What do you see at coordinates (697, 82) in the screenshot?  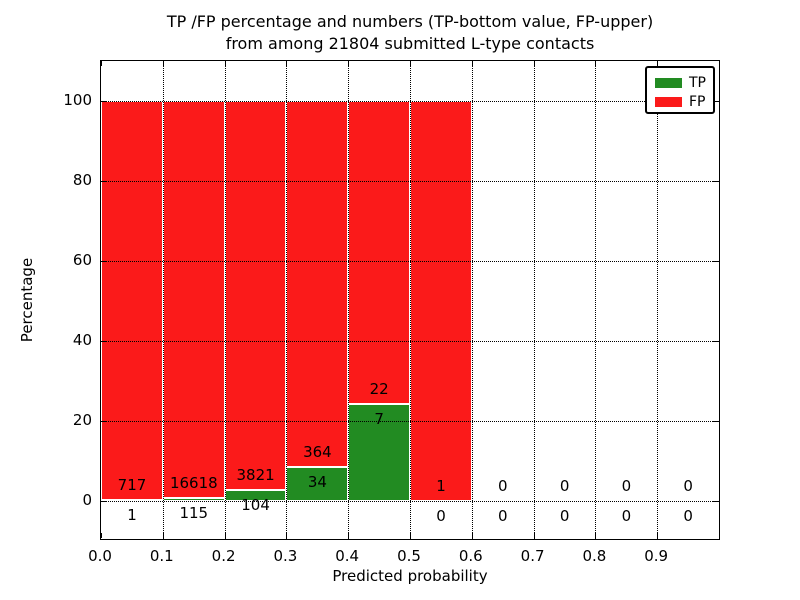 I see `legend-tp-label: TP` at bounding box center [697, 82].